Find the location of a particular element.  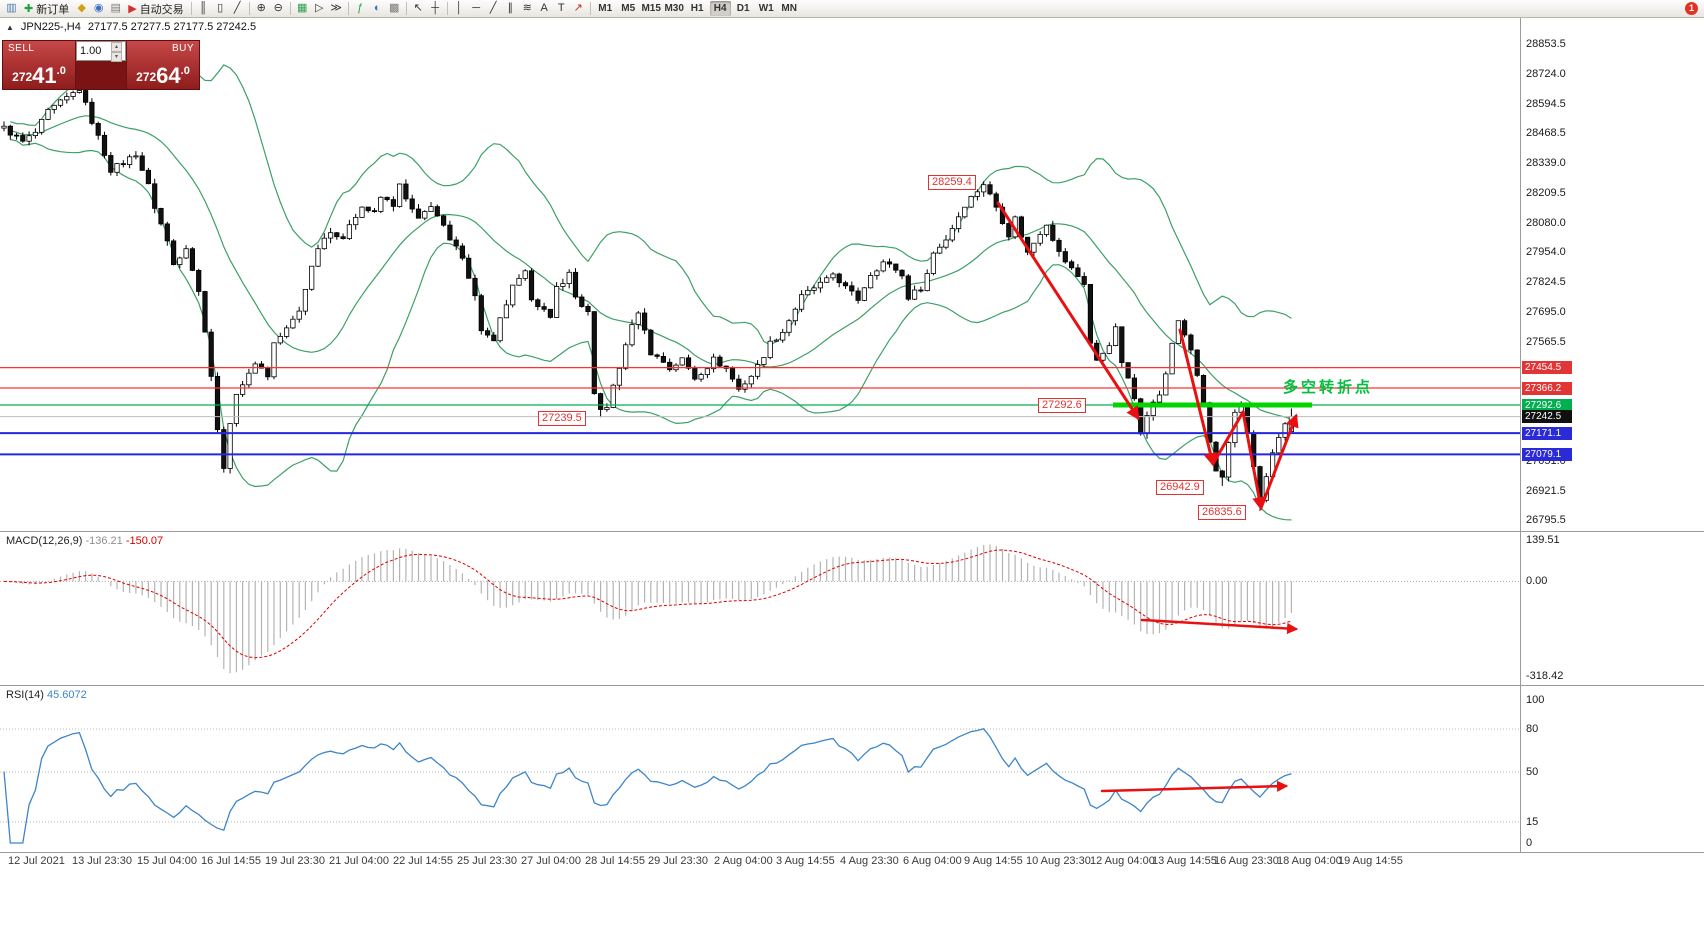

market-watch-icon: ◆ is located at coordinates (81, 8).